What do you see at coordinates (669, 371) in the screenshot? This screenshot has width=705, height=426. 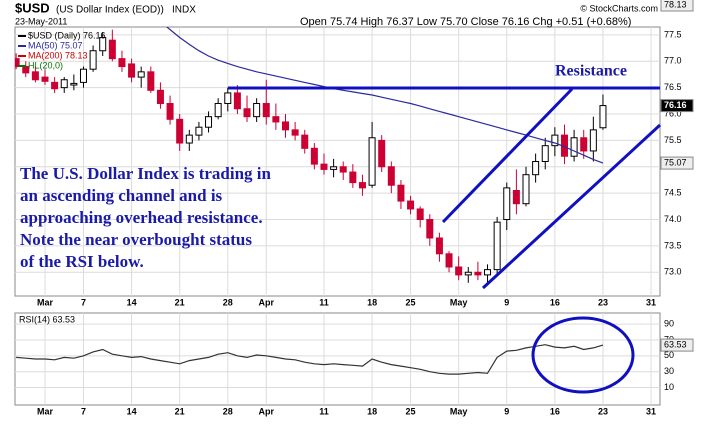 I see `y-tick-label: 30` at bounding box center [669, 371].